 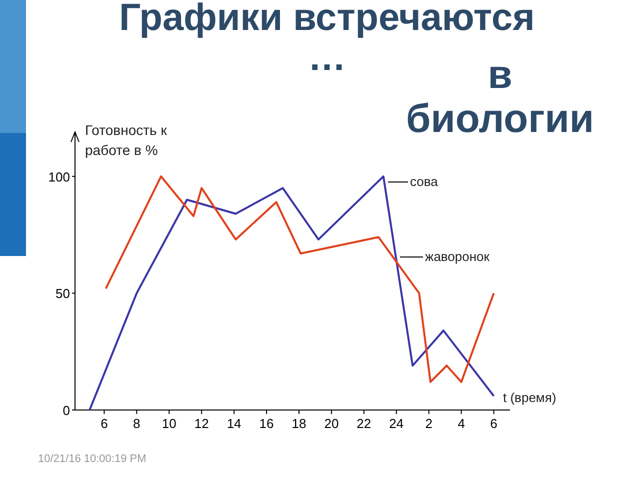 What do you see at coordinates (92, 459) in the screenshot?
I see `text: 10/21/16 10:00:19 PM` at bounding box center [92, 459].